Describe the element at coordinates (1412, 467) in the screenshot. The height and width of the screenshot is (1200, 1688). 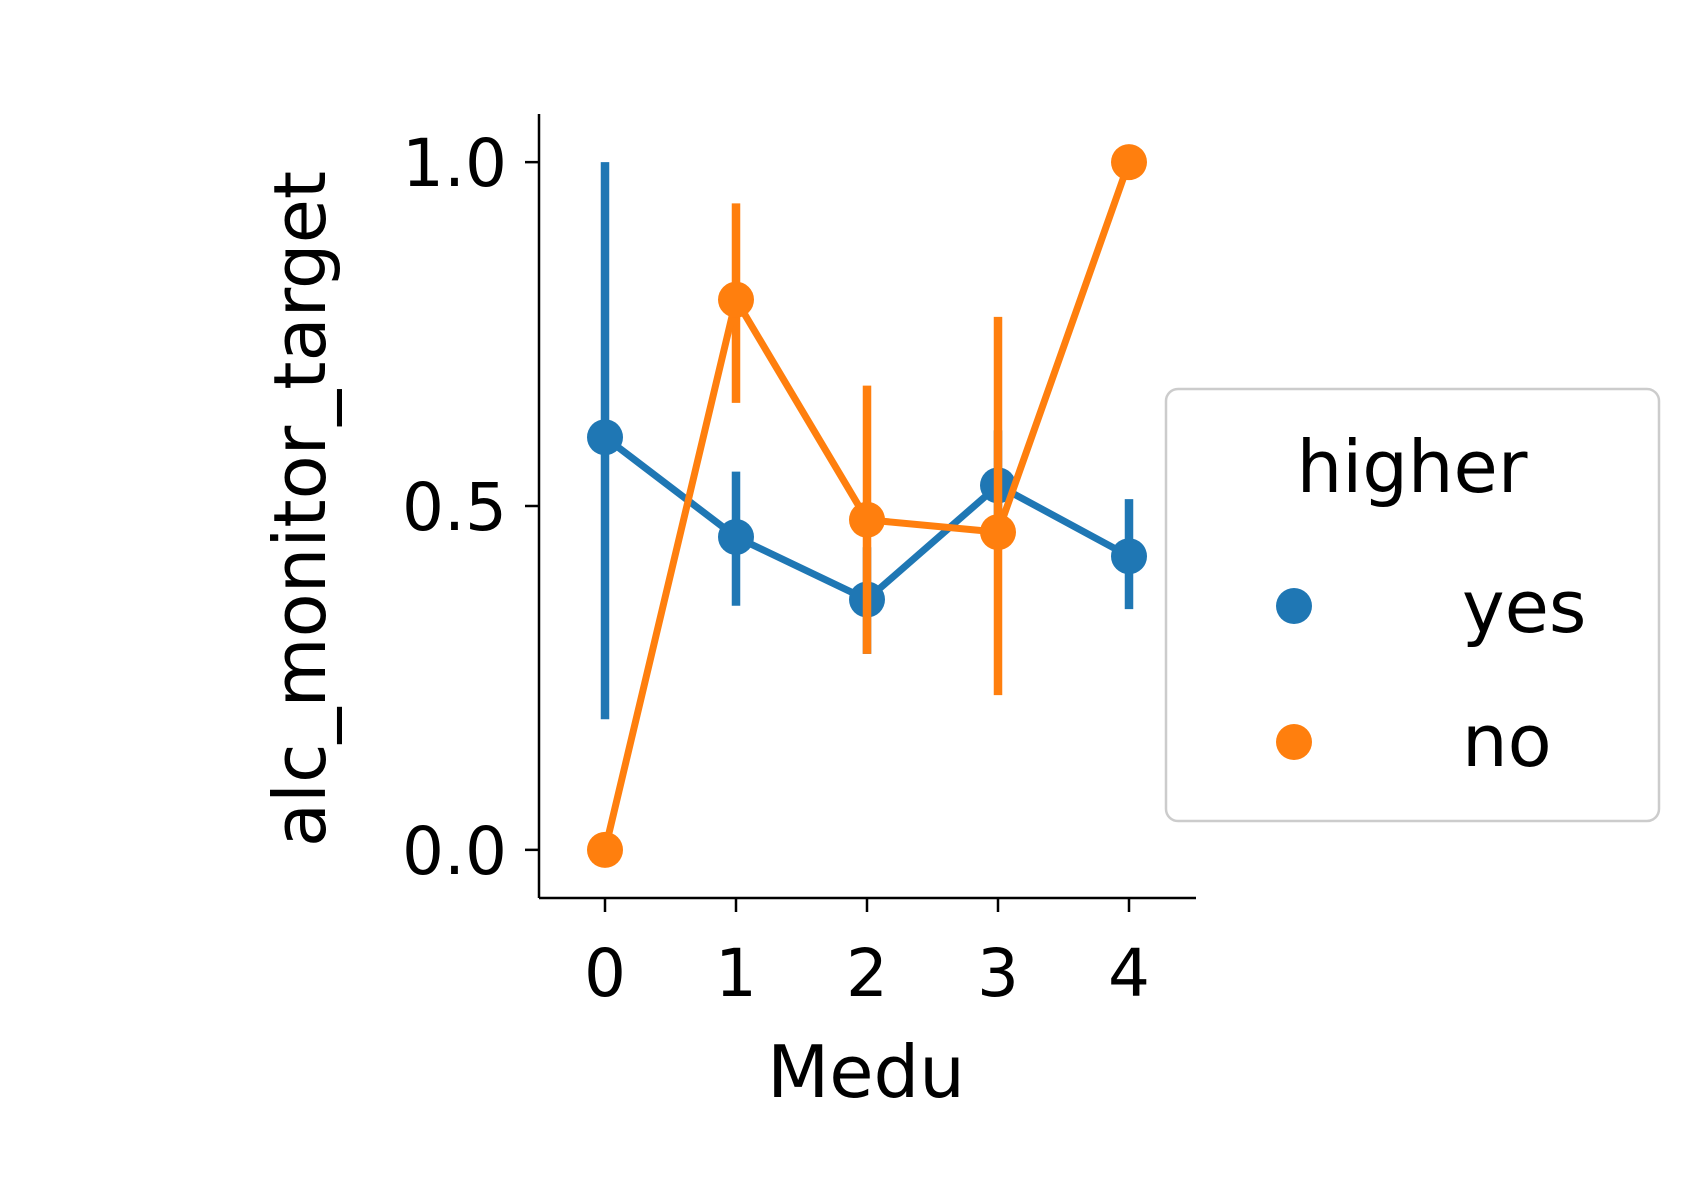
I see `legend-title: higher` at that location.